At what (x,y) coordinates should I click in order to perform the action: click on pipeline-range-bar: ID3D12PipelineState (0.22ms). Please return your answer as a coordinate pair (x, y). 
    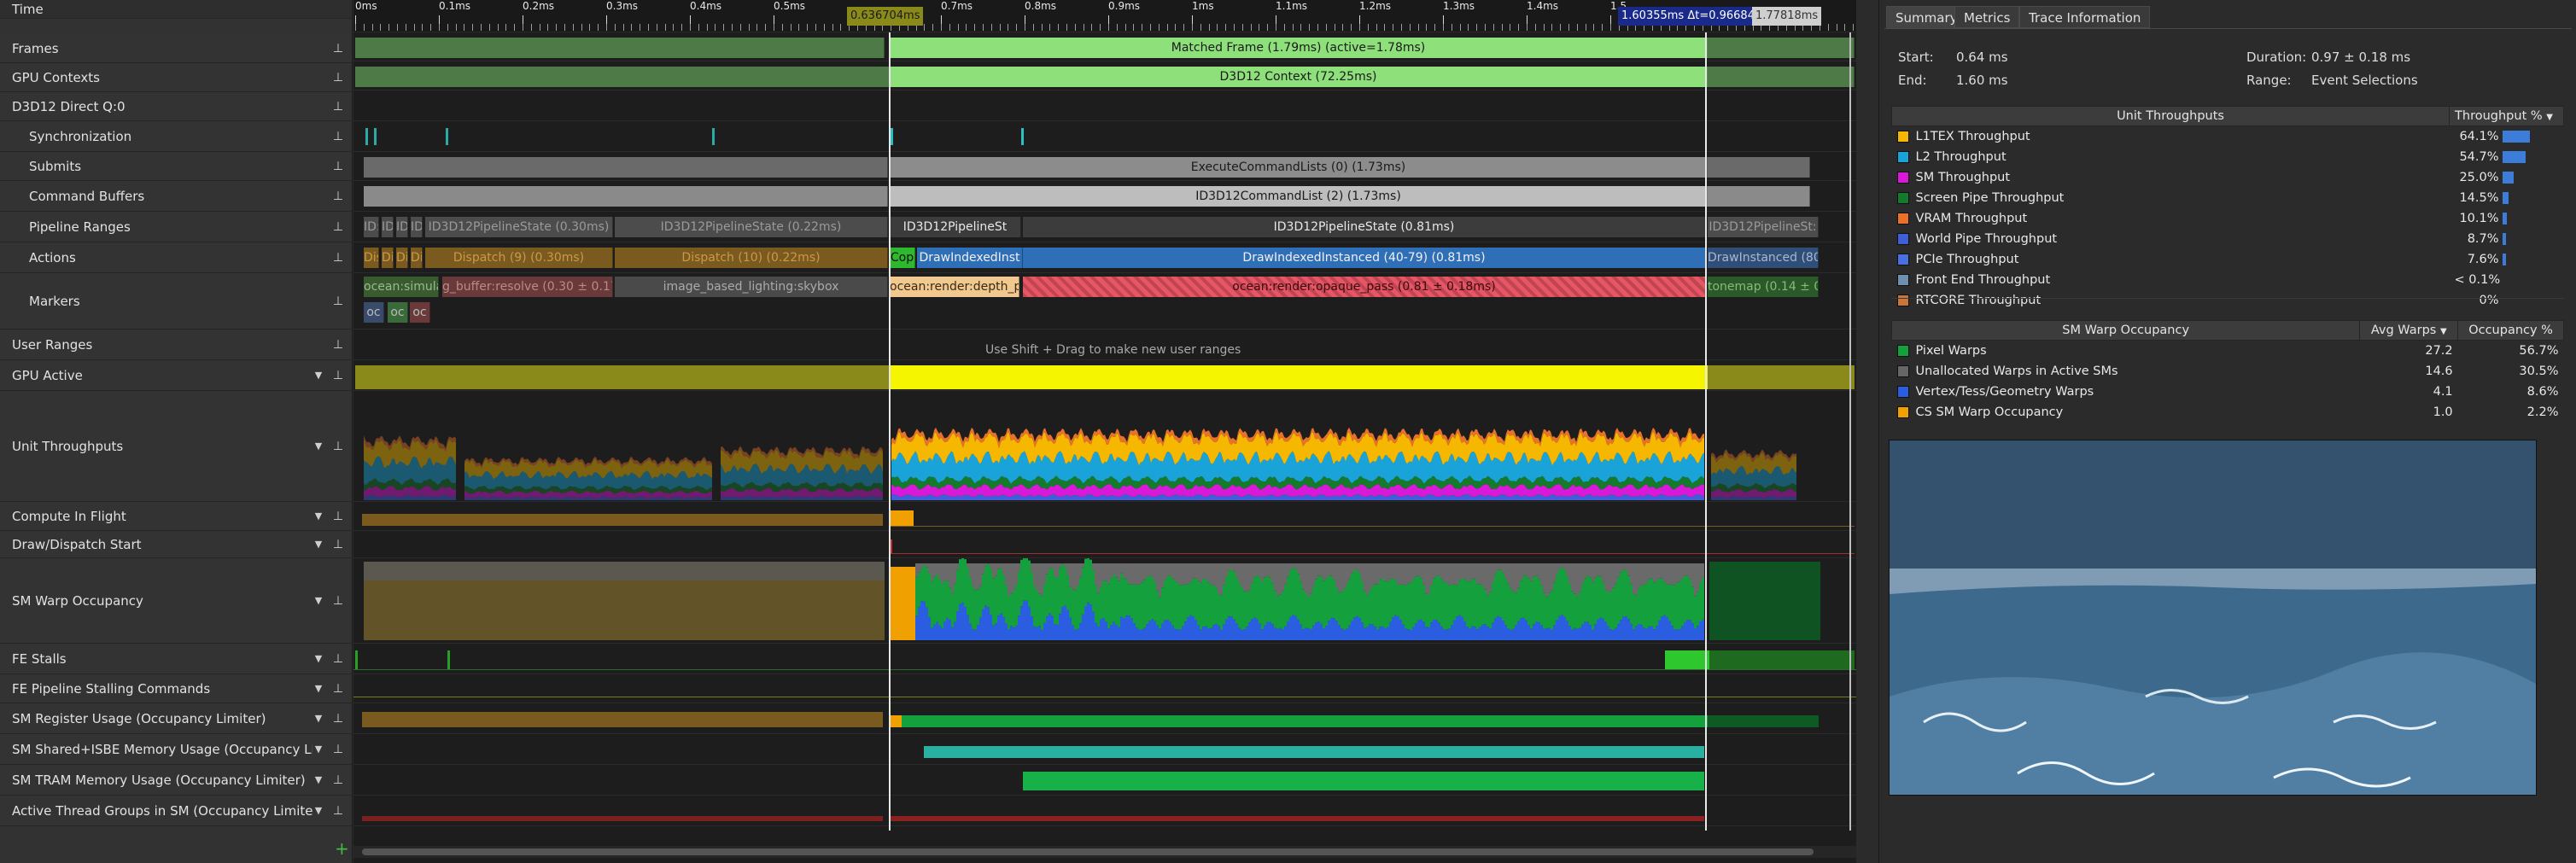
    Looking at the image, I should click on (751, 227).